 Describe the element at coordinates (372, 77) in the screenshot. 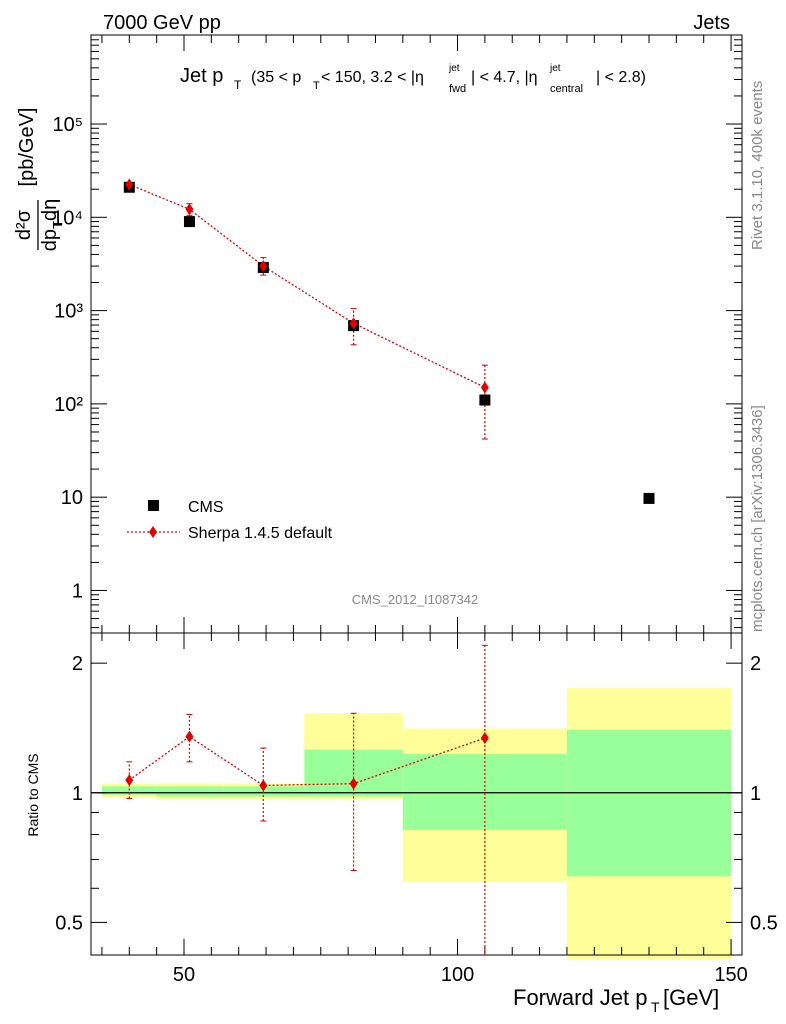

I see `title-cut-2: < 150, 3.2 < |η` at that location.